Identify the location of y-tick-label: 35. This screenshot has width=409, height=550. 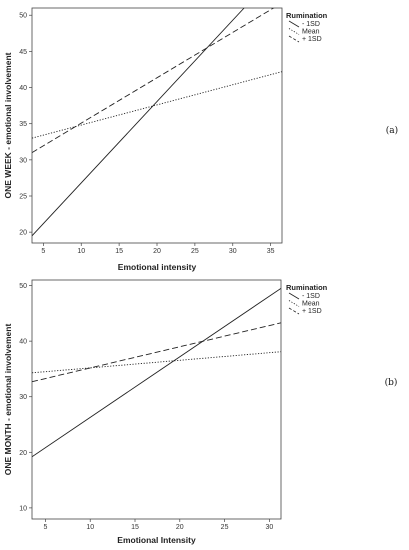
(23, 124).